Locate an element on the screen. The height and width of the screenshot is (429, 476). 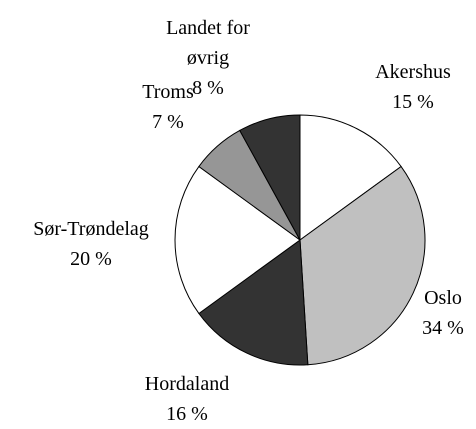
slice-label: Oslo 34 % is located at coordinates (439, 313).